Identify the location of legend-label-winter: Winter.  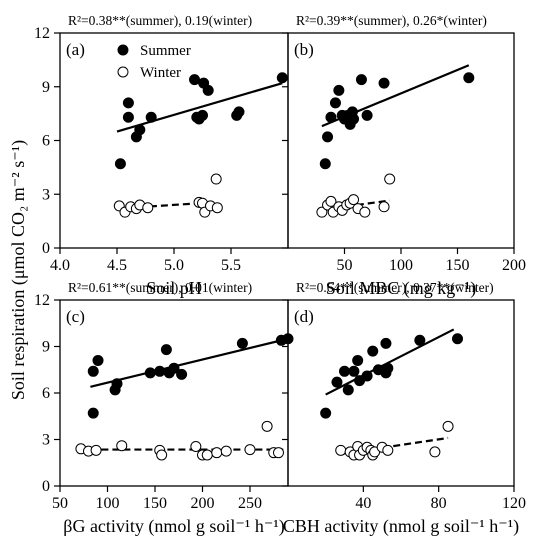
(160, 73).